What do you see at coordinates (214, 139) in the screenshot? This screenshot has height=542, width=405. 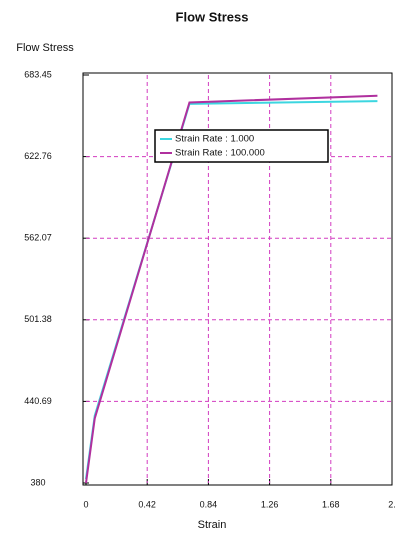 I see `legend-label: Strain Rate : 1.000` at bounding box center [214, 139].